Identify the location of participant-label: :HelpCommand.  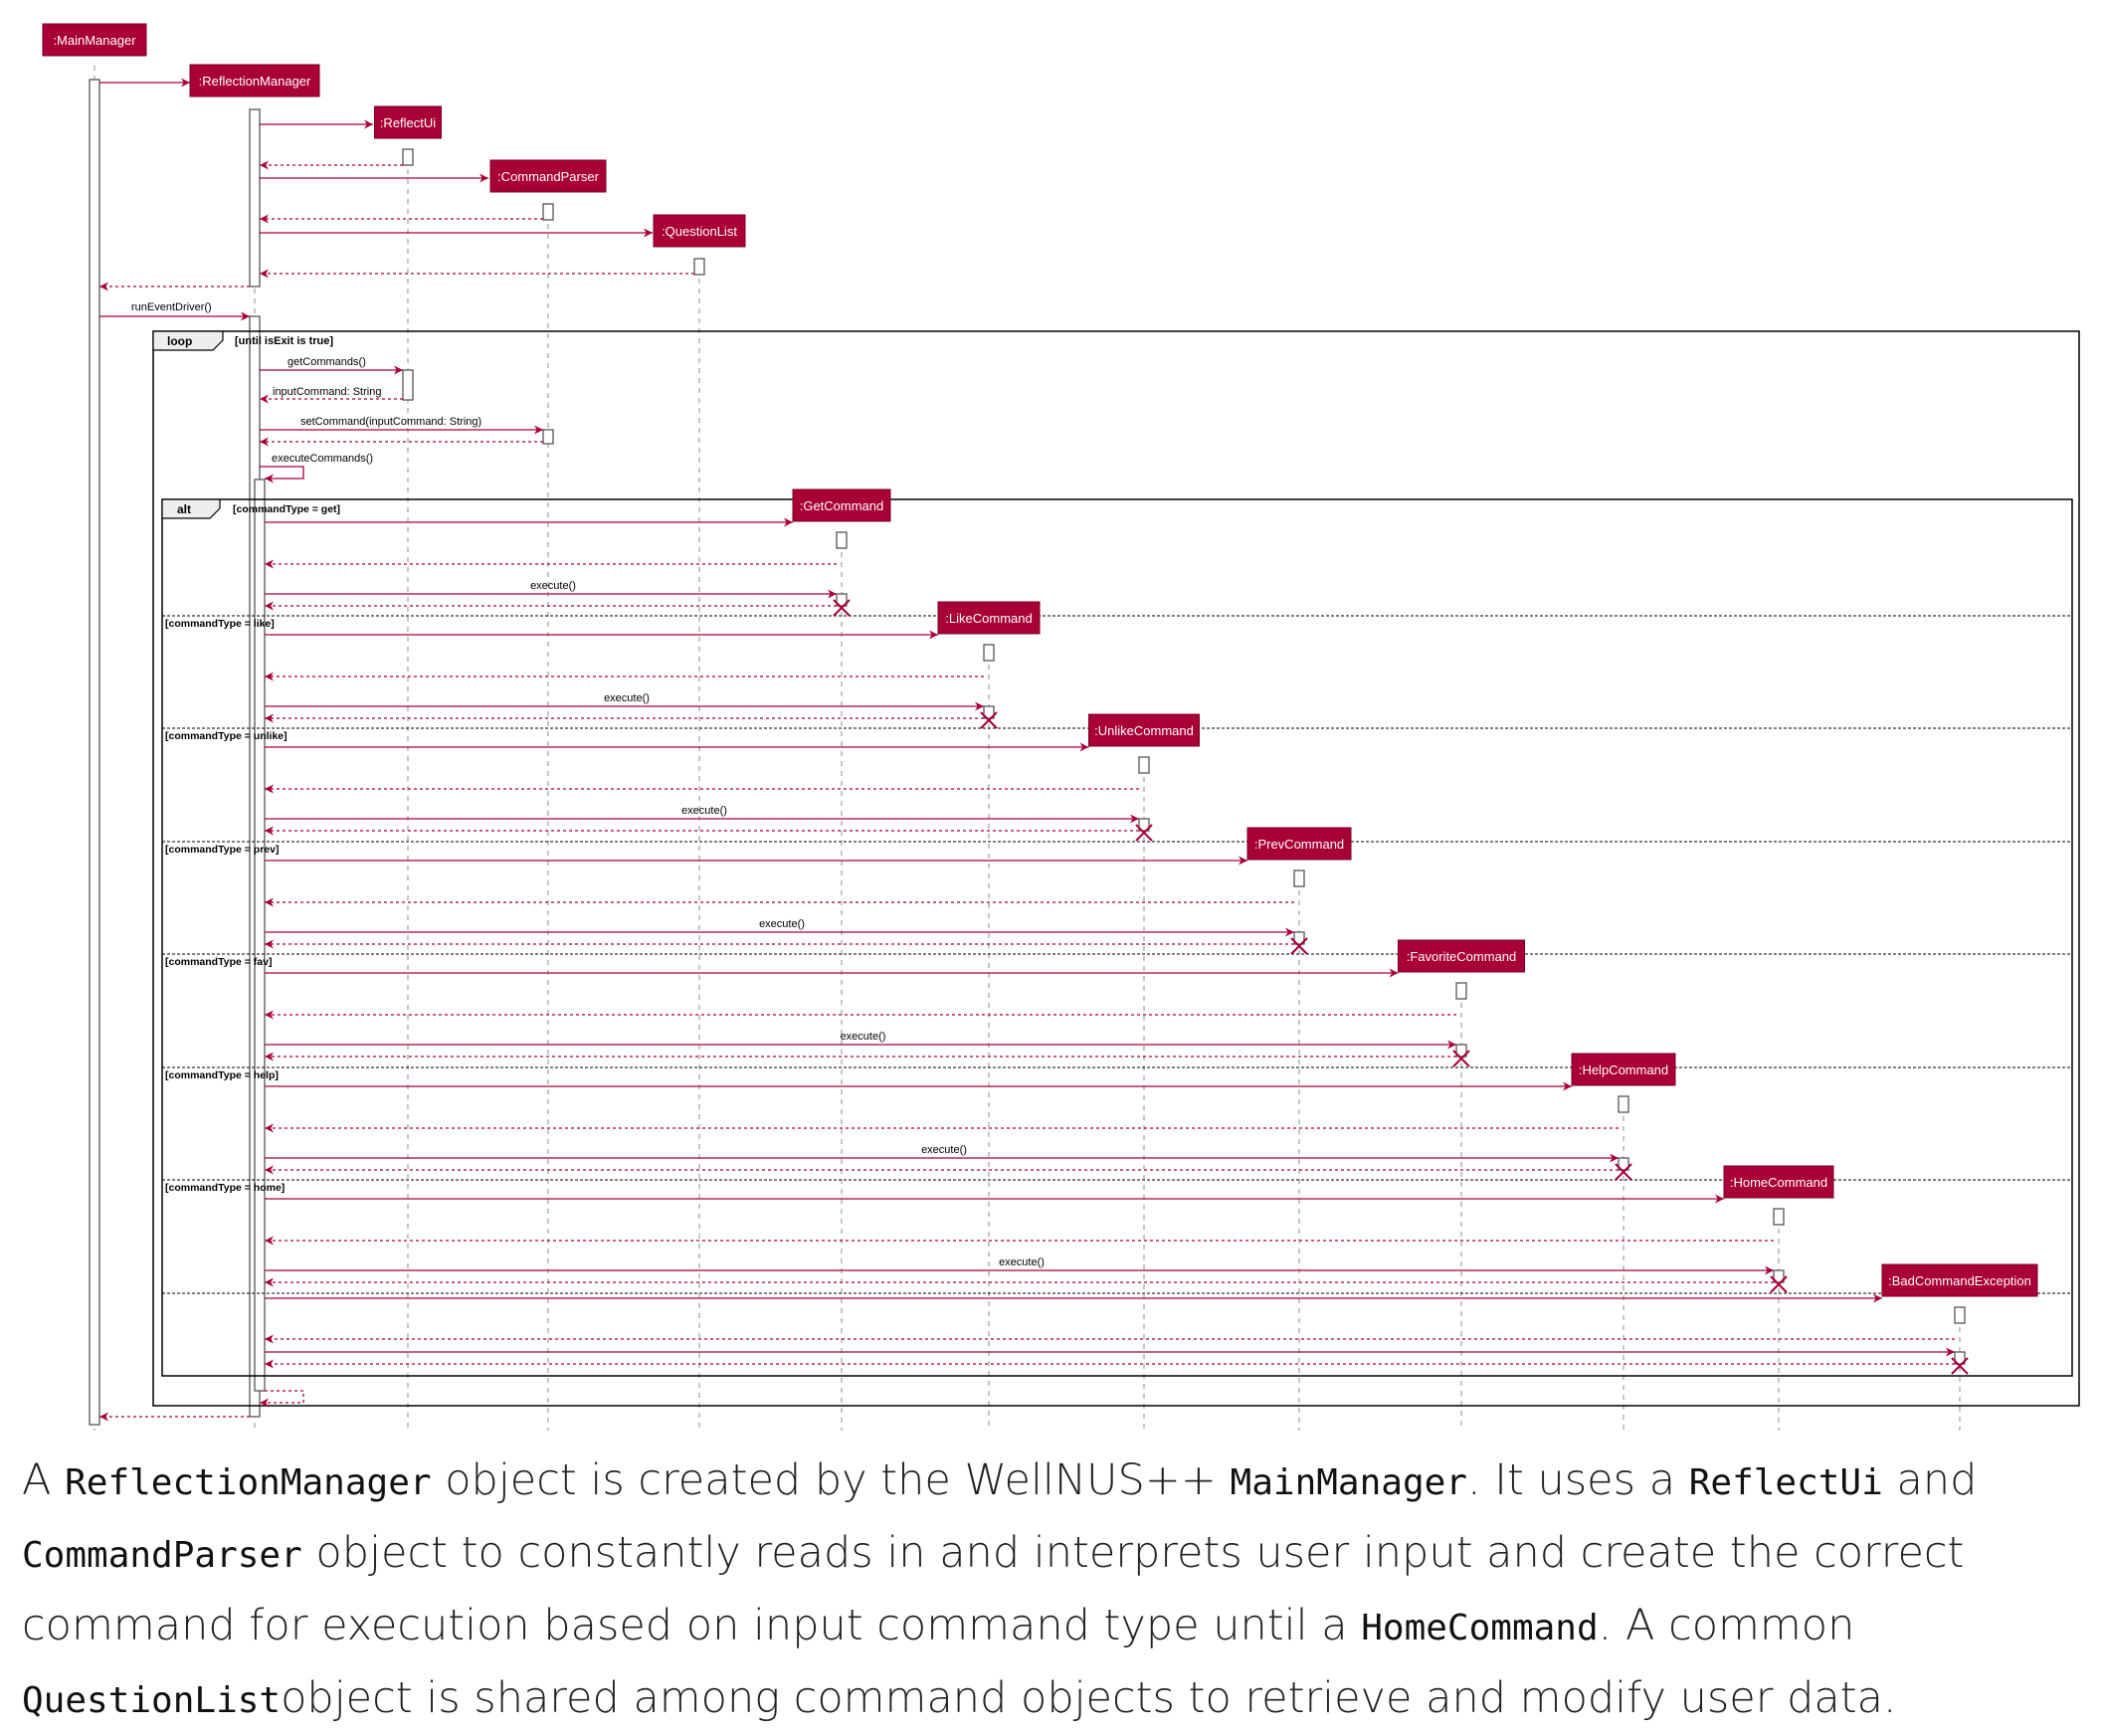
(1623, 1069).